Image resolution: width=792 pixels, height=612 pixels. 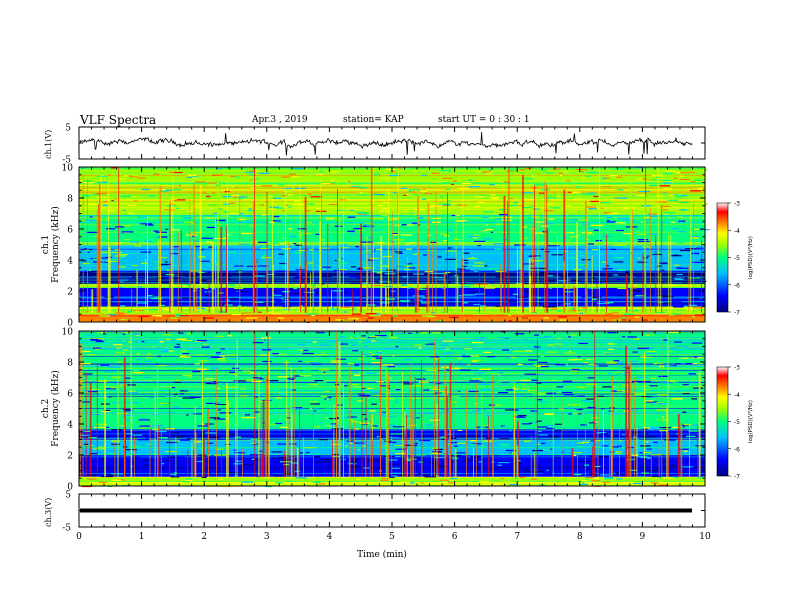 What do you see at coordinates (70, 457) in the screenshot?
I see `y-tick-label: 2` at bounding box center [70, 457].